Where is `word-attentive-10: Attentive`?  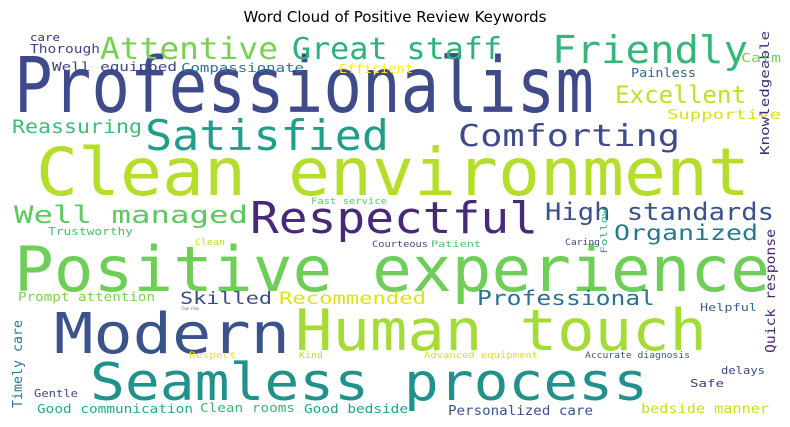
word-attentive-10: Attentive is located at coordinates (189, 49).